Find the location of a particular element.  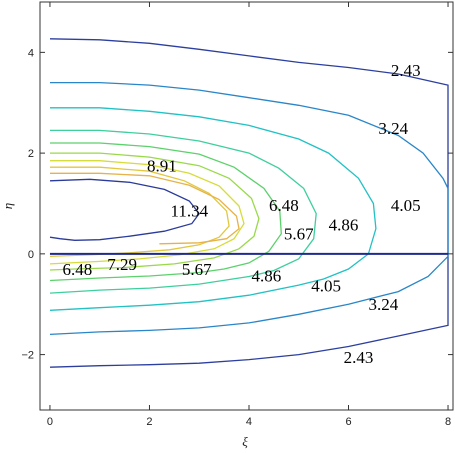

y-tick-label: 4 is located at coordinates (31, 53).